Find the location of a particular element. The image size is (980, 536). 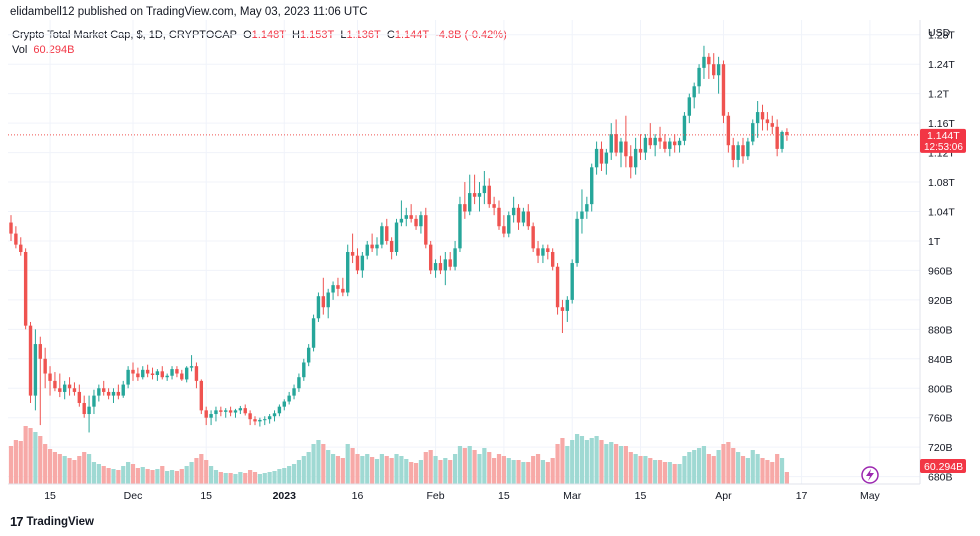

price-tick-label: 1.08T is located at coordinates (941, 183).